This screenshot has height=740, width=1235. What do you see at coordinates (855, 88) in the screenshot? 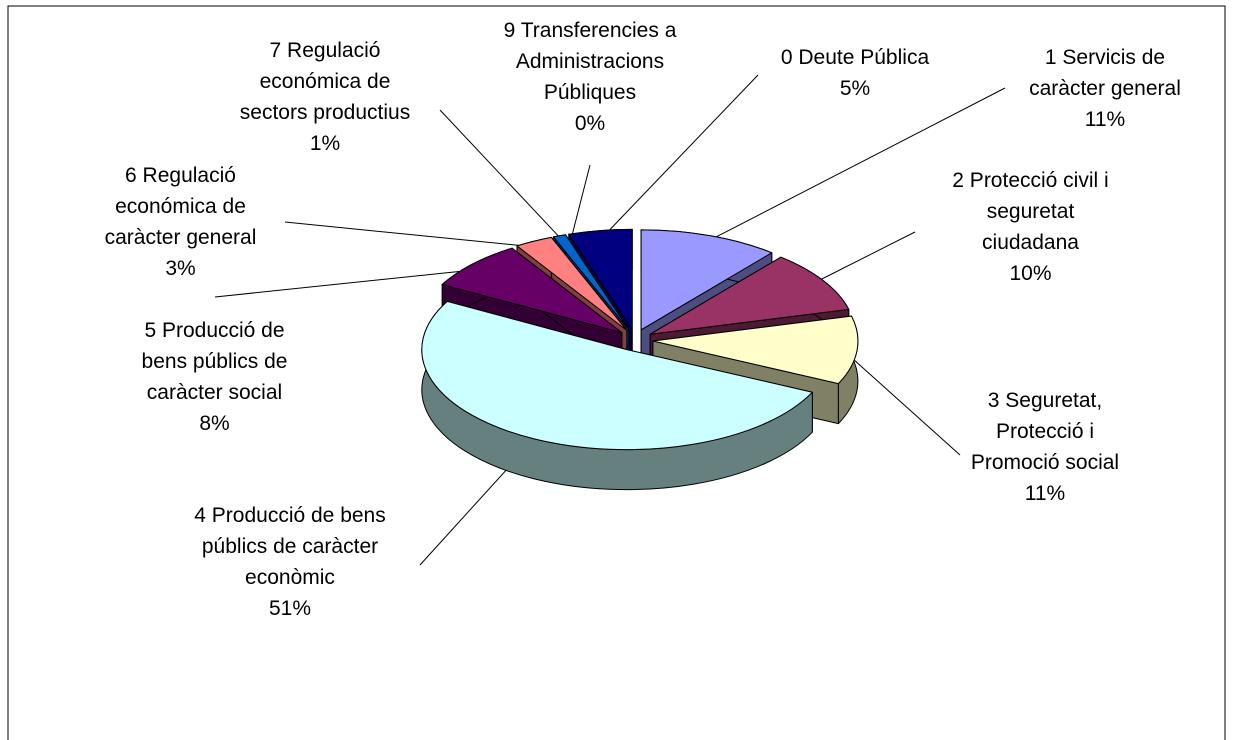
I see `percent-label: 5%` at bounding box center [855, 88].